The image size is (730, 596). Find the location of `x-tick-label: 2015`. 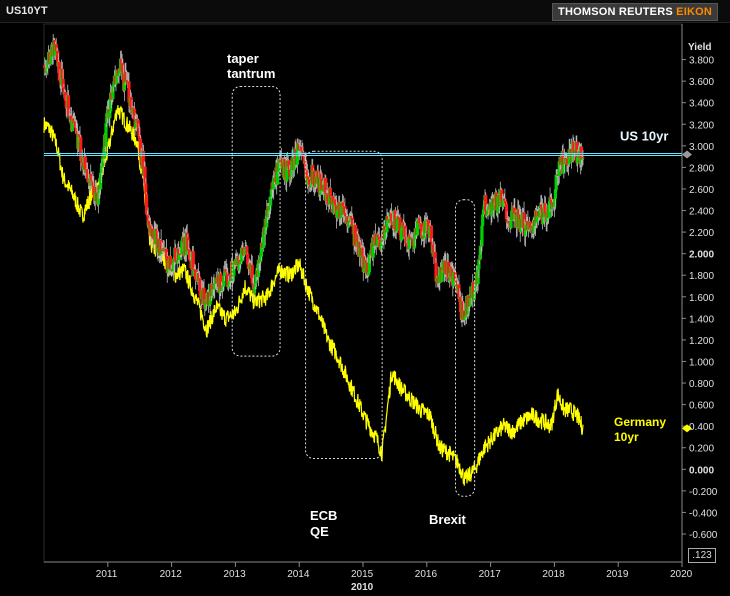

x-tick-label: 2015 is located at coordinates (362, 574).